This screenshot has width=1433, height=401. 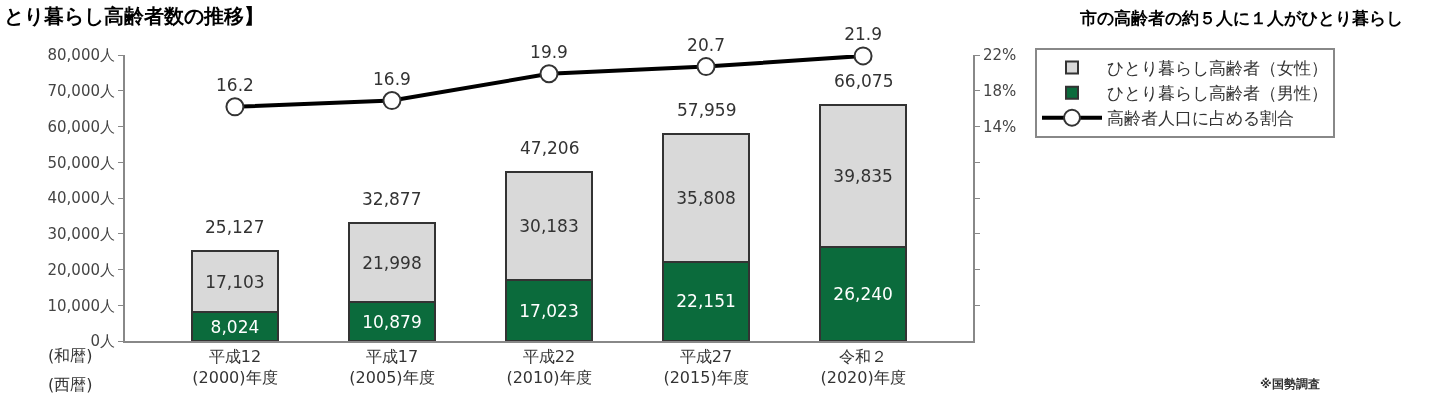 What do you see at coordinates (392, 262) in the screenshot?
I see `data-label: 21,998` at bounding box center [392, 262].